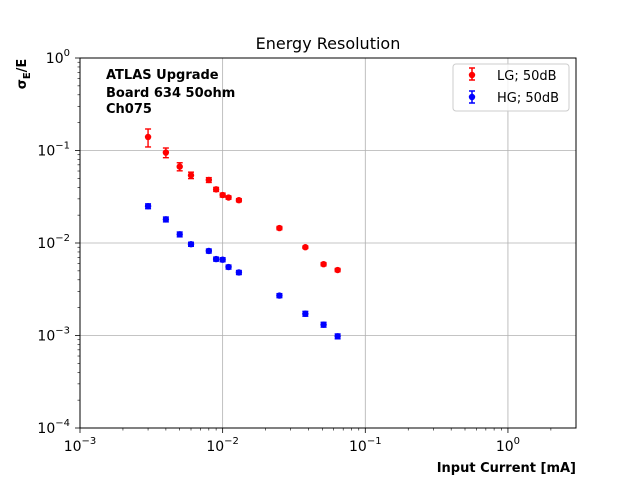 The height and width of the screenshot is (480, 640). I want to click on y-tick-label: 10⁰, so click(58, 57).